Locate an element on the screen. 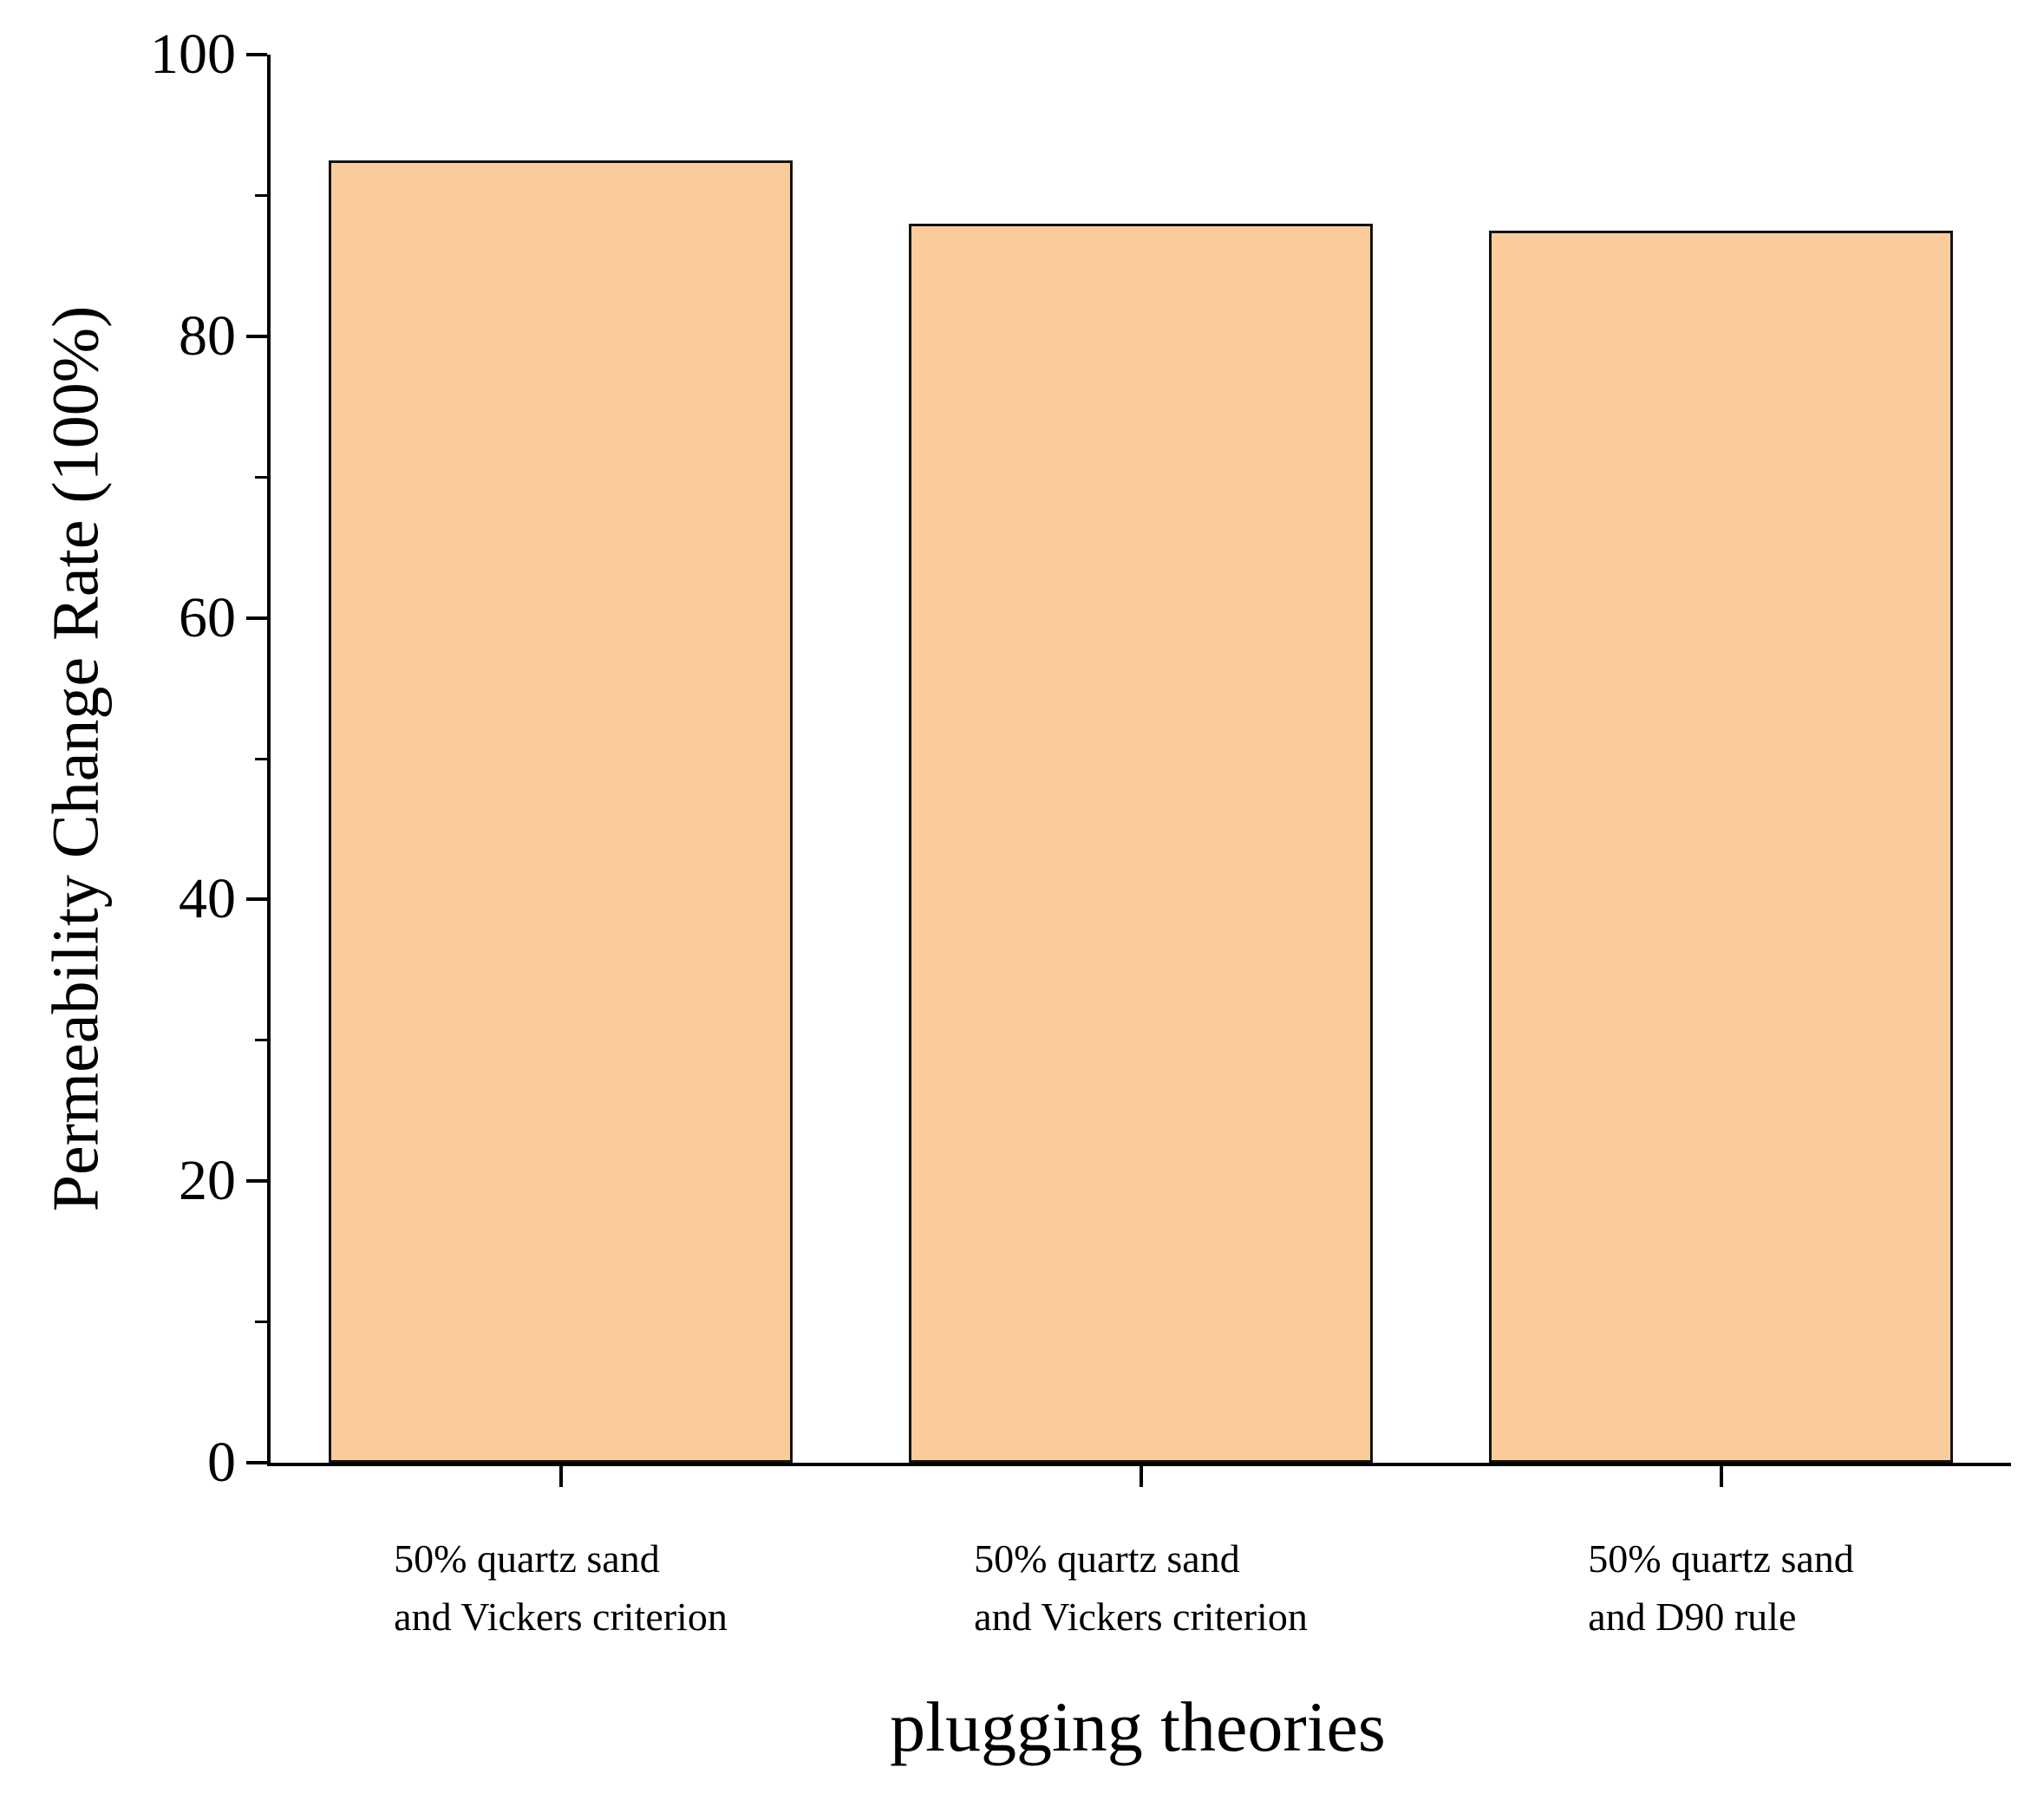 The height and width of the screenshot is (1800, 2044). y-axis-tick-label: 0 is located at coordinates (221, 1462).